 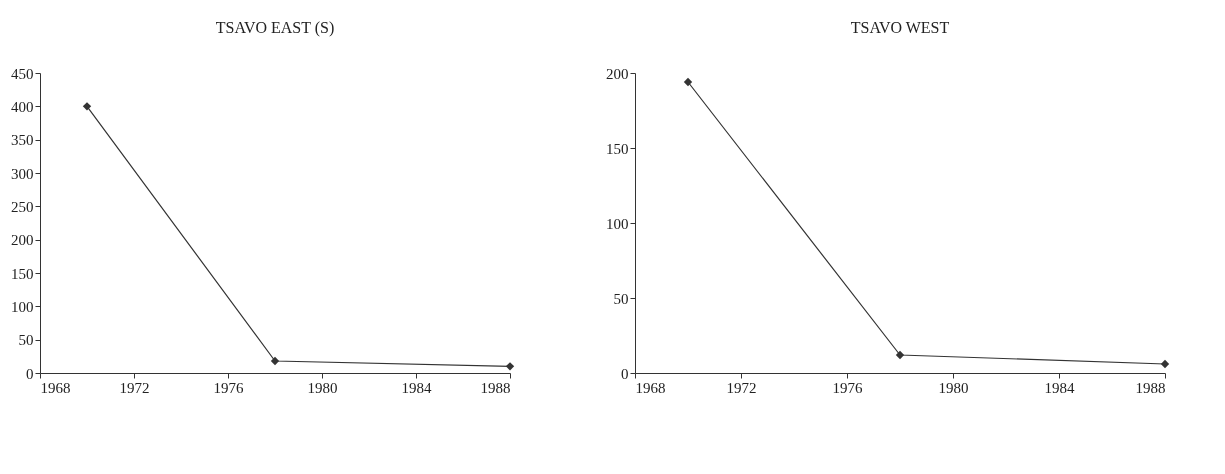 I want to click on y-tick-label: 300, so click(x=22, y=173).